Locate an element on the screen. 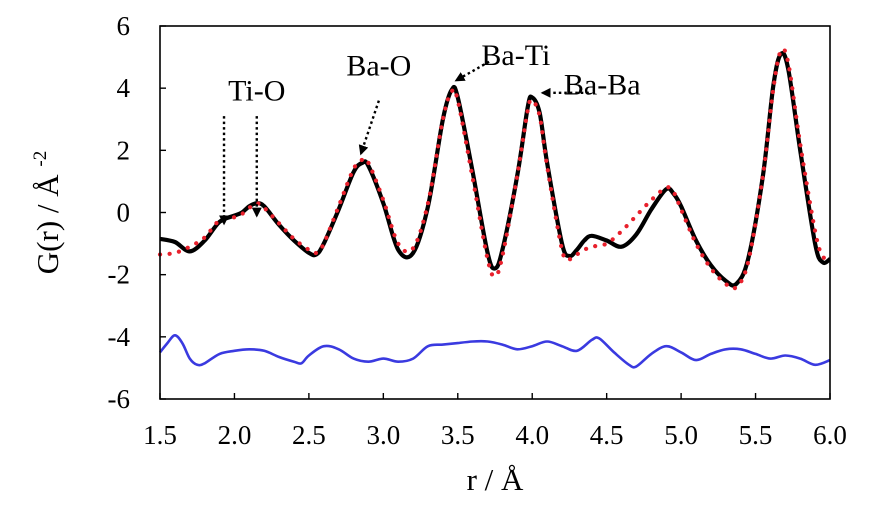  y-tick-label: 6 is located at coordinates (124, 26).